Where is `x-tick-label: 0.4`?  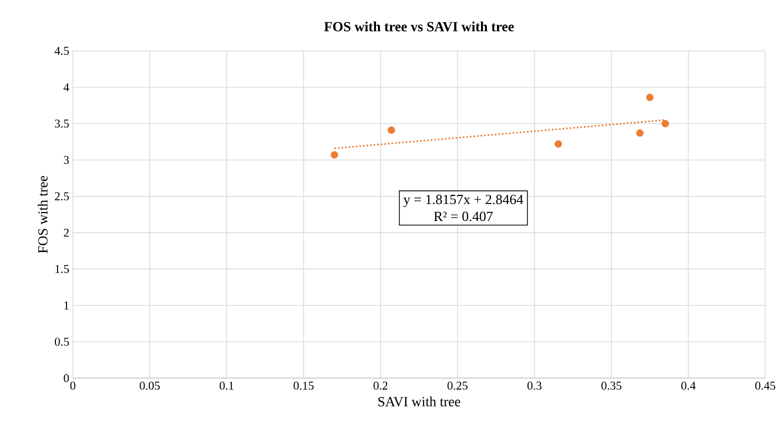 x-tick-label: 0.4 is located at coordinates (688, 386).